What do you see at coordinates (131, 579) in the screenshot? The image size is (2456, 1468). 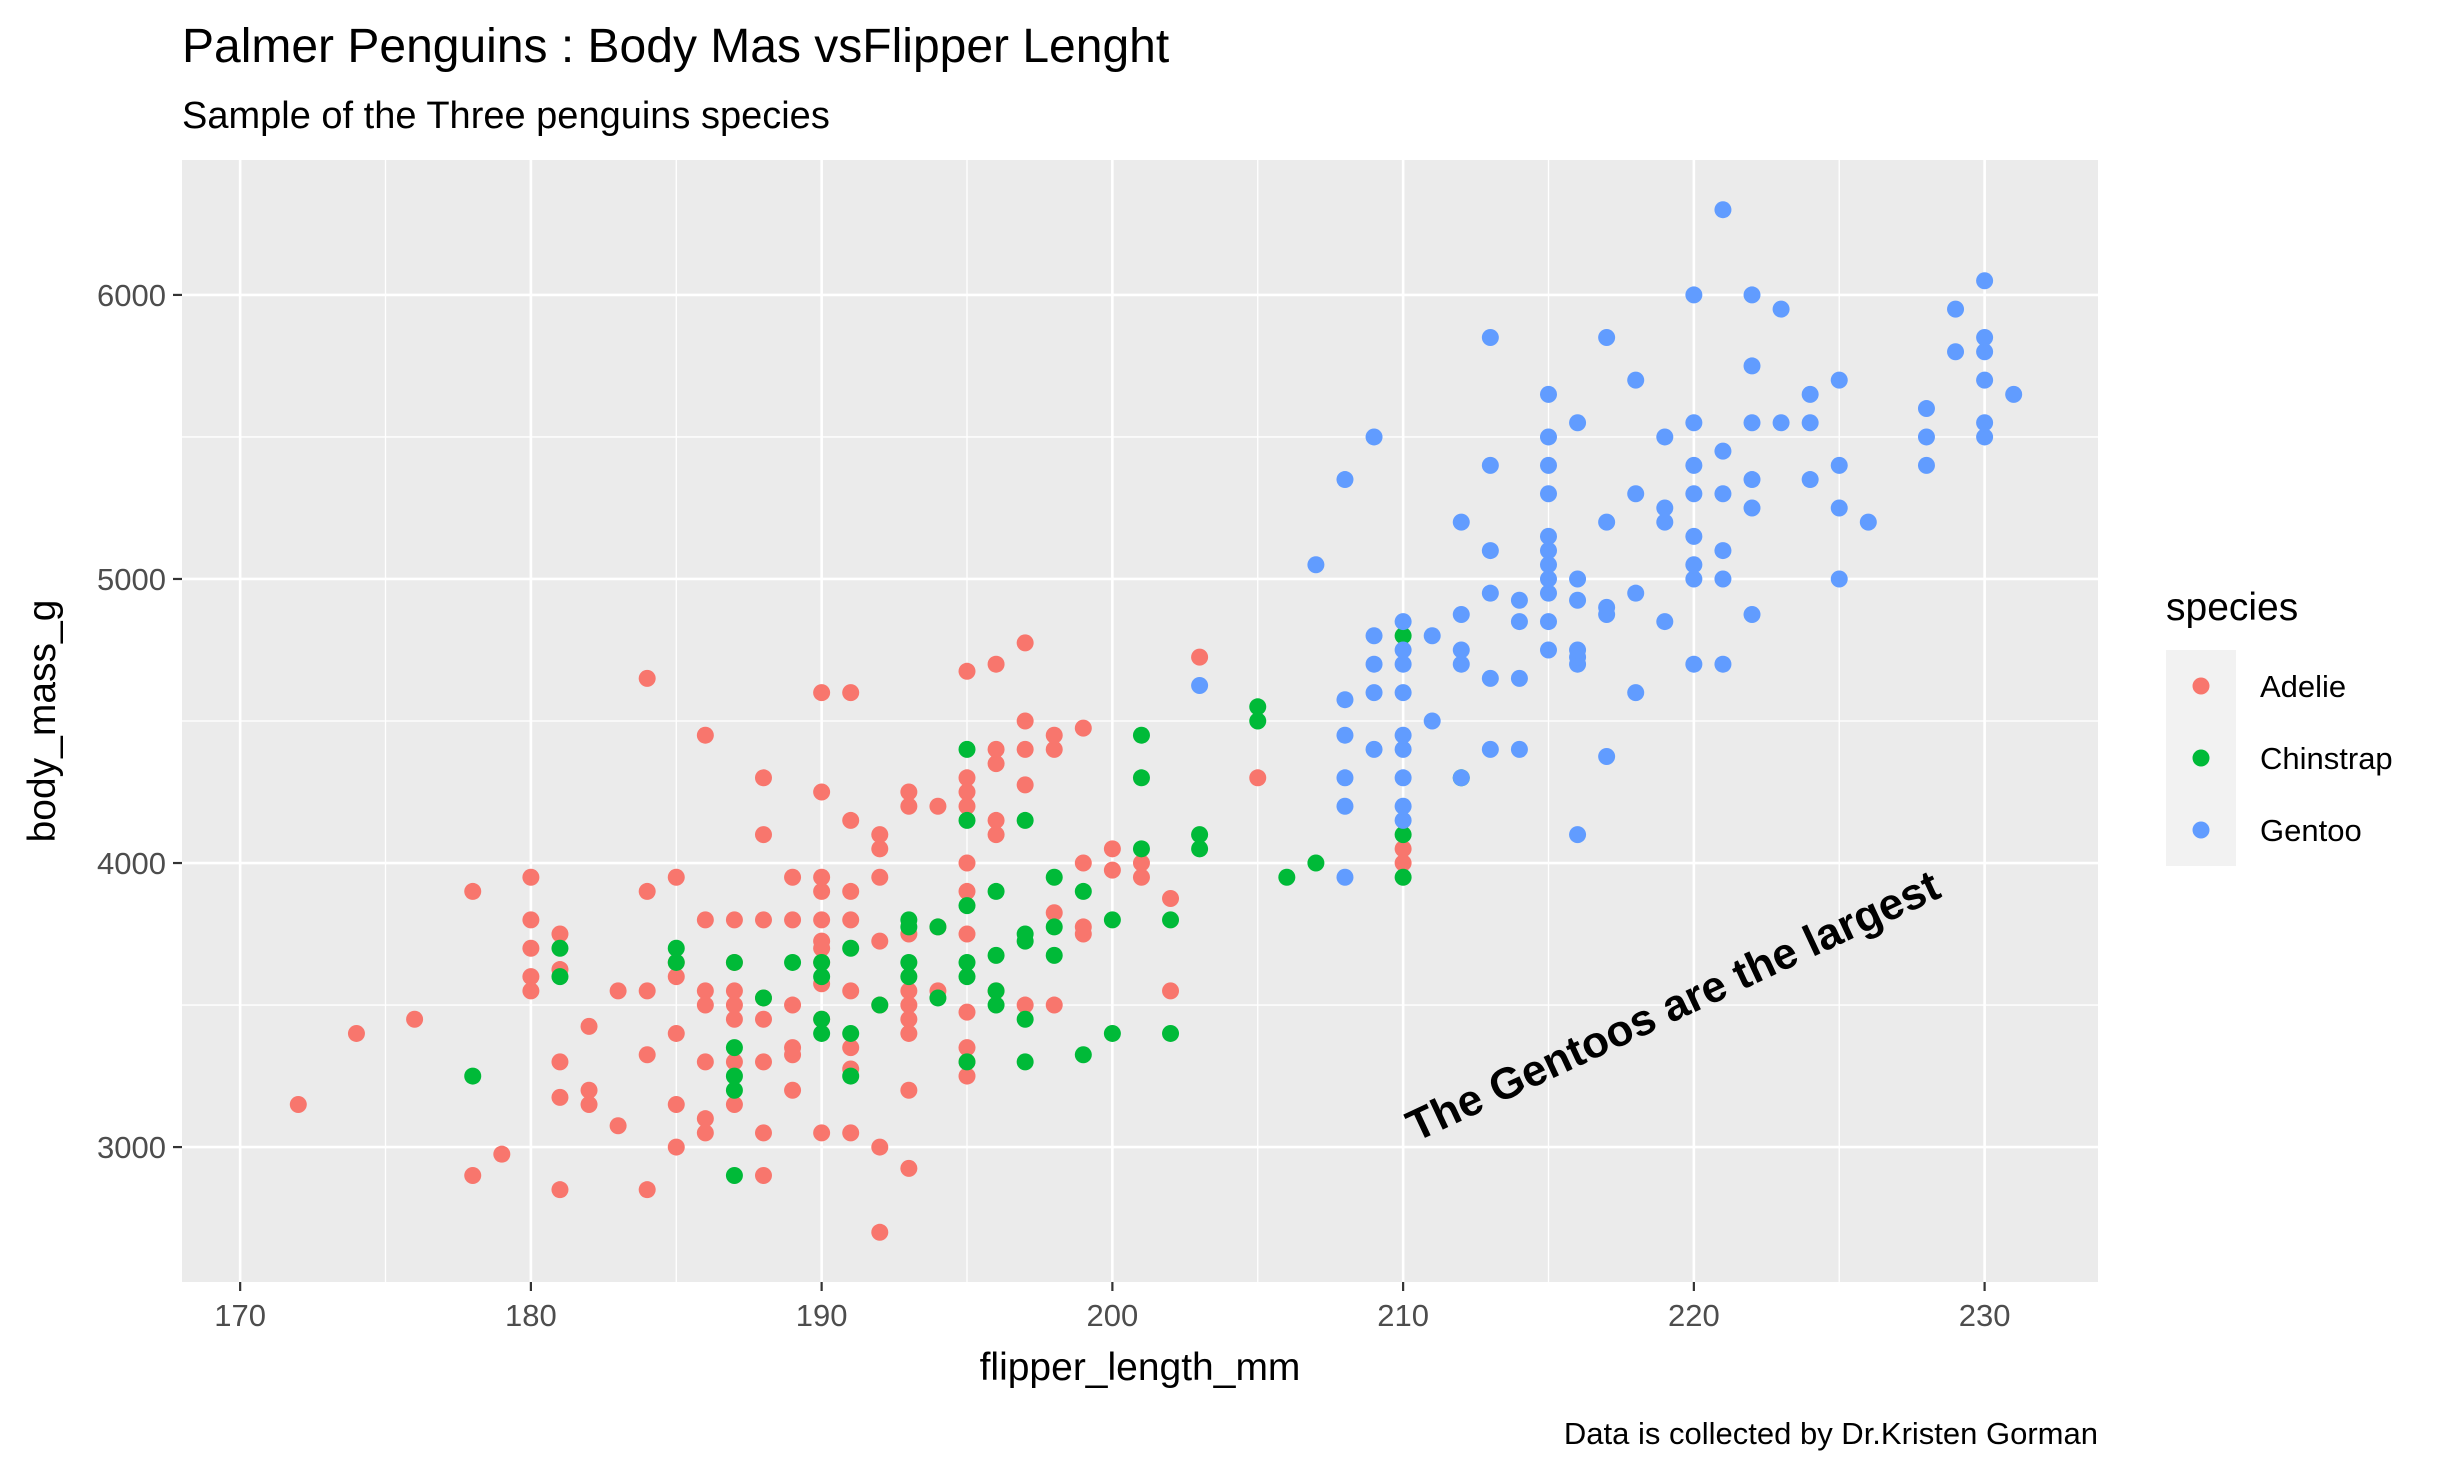 I see `y-tick-label: 5000` at bounding box center [131, 579].